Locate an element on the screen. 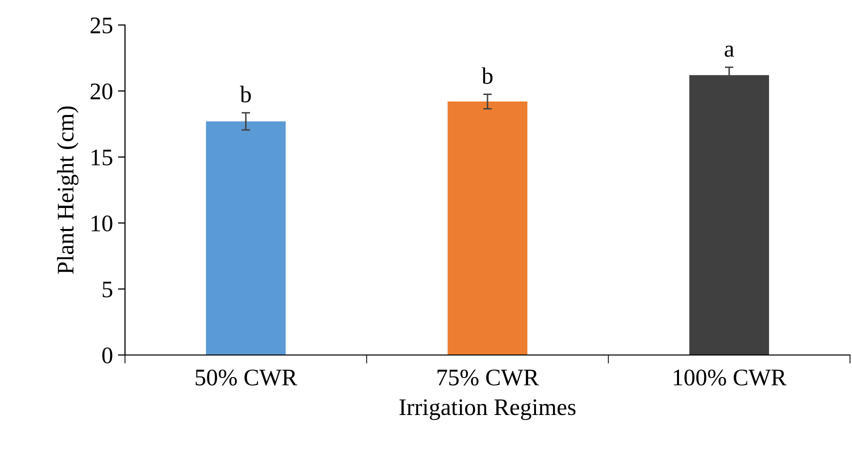 This screenshot has height=457, width=852. y-axis-title: Plant Height (cm) is located at coordinates (67, 190).